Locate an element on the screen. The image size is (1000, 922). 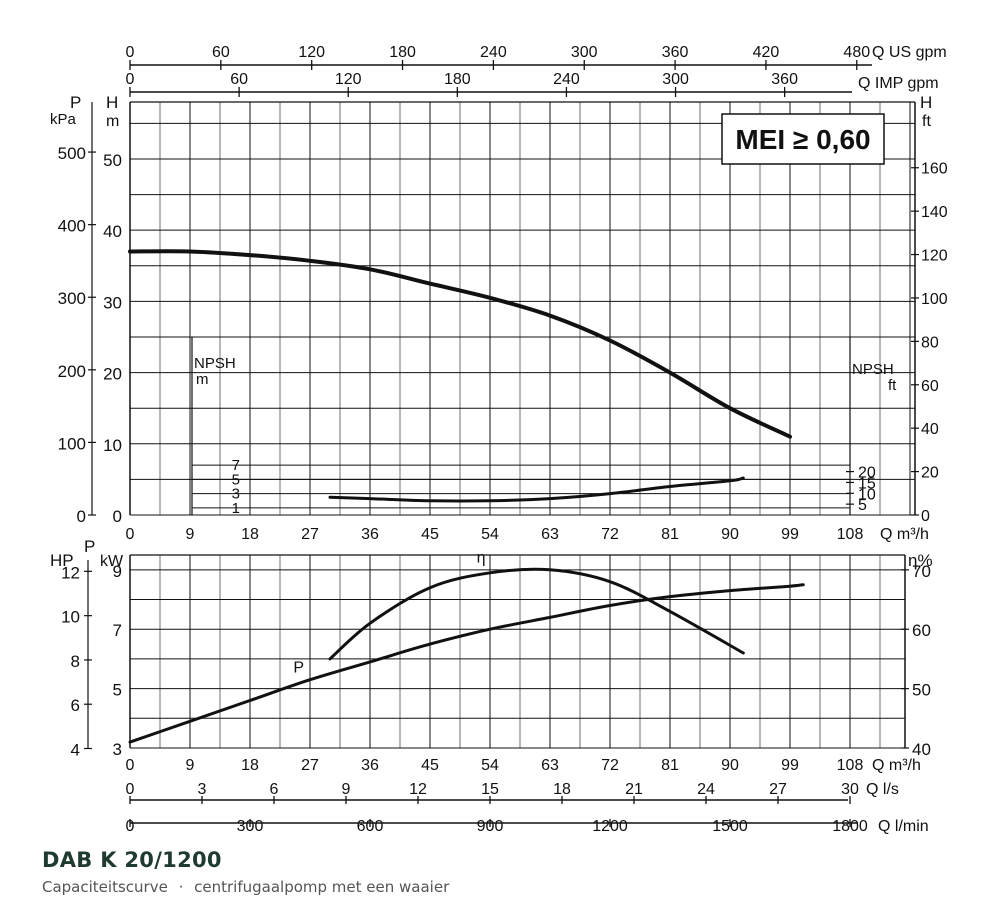
tick-label-p-kw: 3 is located at coordinates (117, 749).